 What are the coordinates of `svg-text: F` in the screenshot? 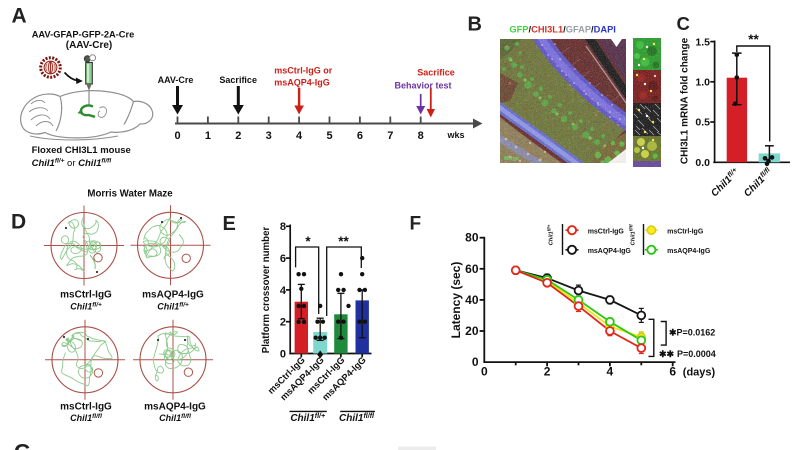 It's located at (416, 224).